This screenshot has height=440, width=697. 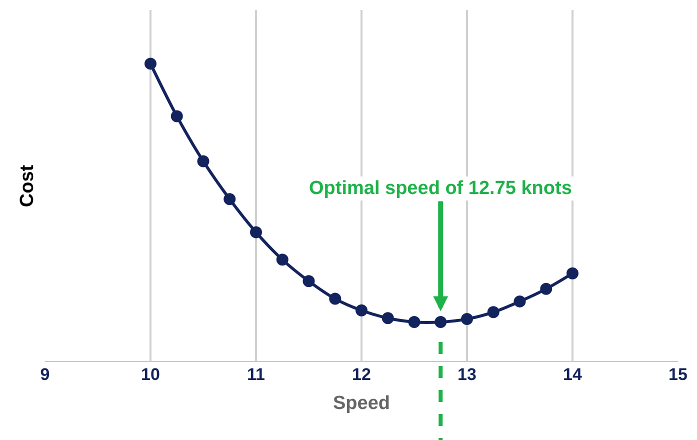 What do you see at coordinates (572, 374) in the screenshot?
I see `x-tick-label: 14` at bounding box center [572, 374].